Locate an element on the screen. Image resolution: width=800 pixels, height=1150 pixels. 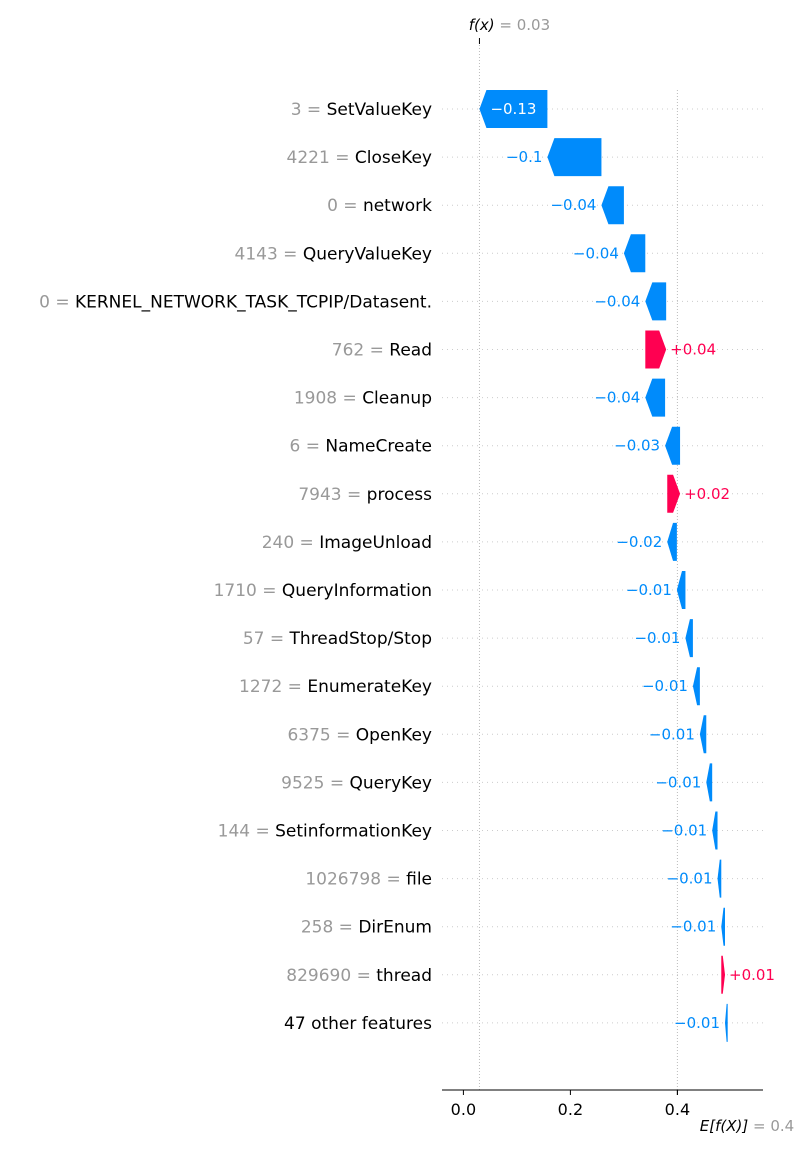
feature-name: file is located at coordinates (419, 880).